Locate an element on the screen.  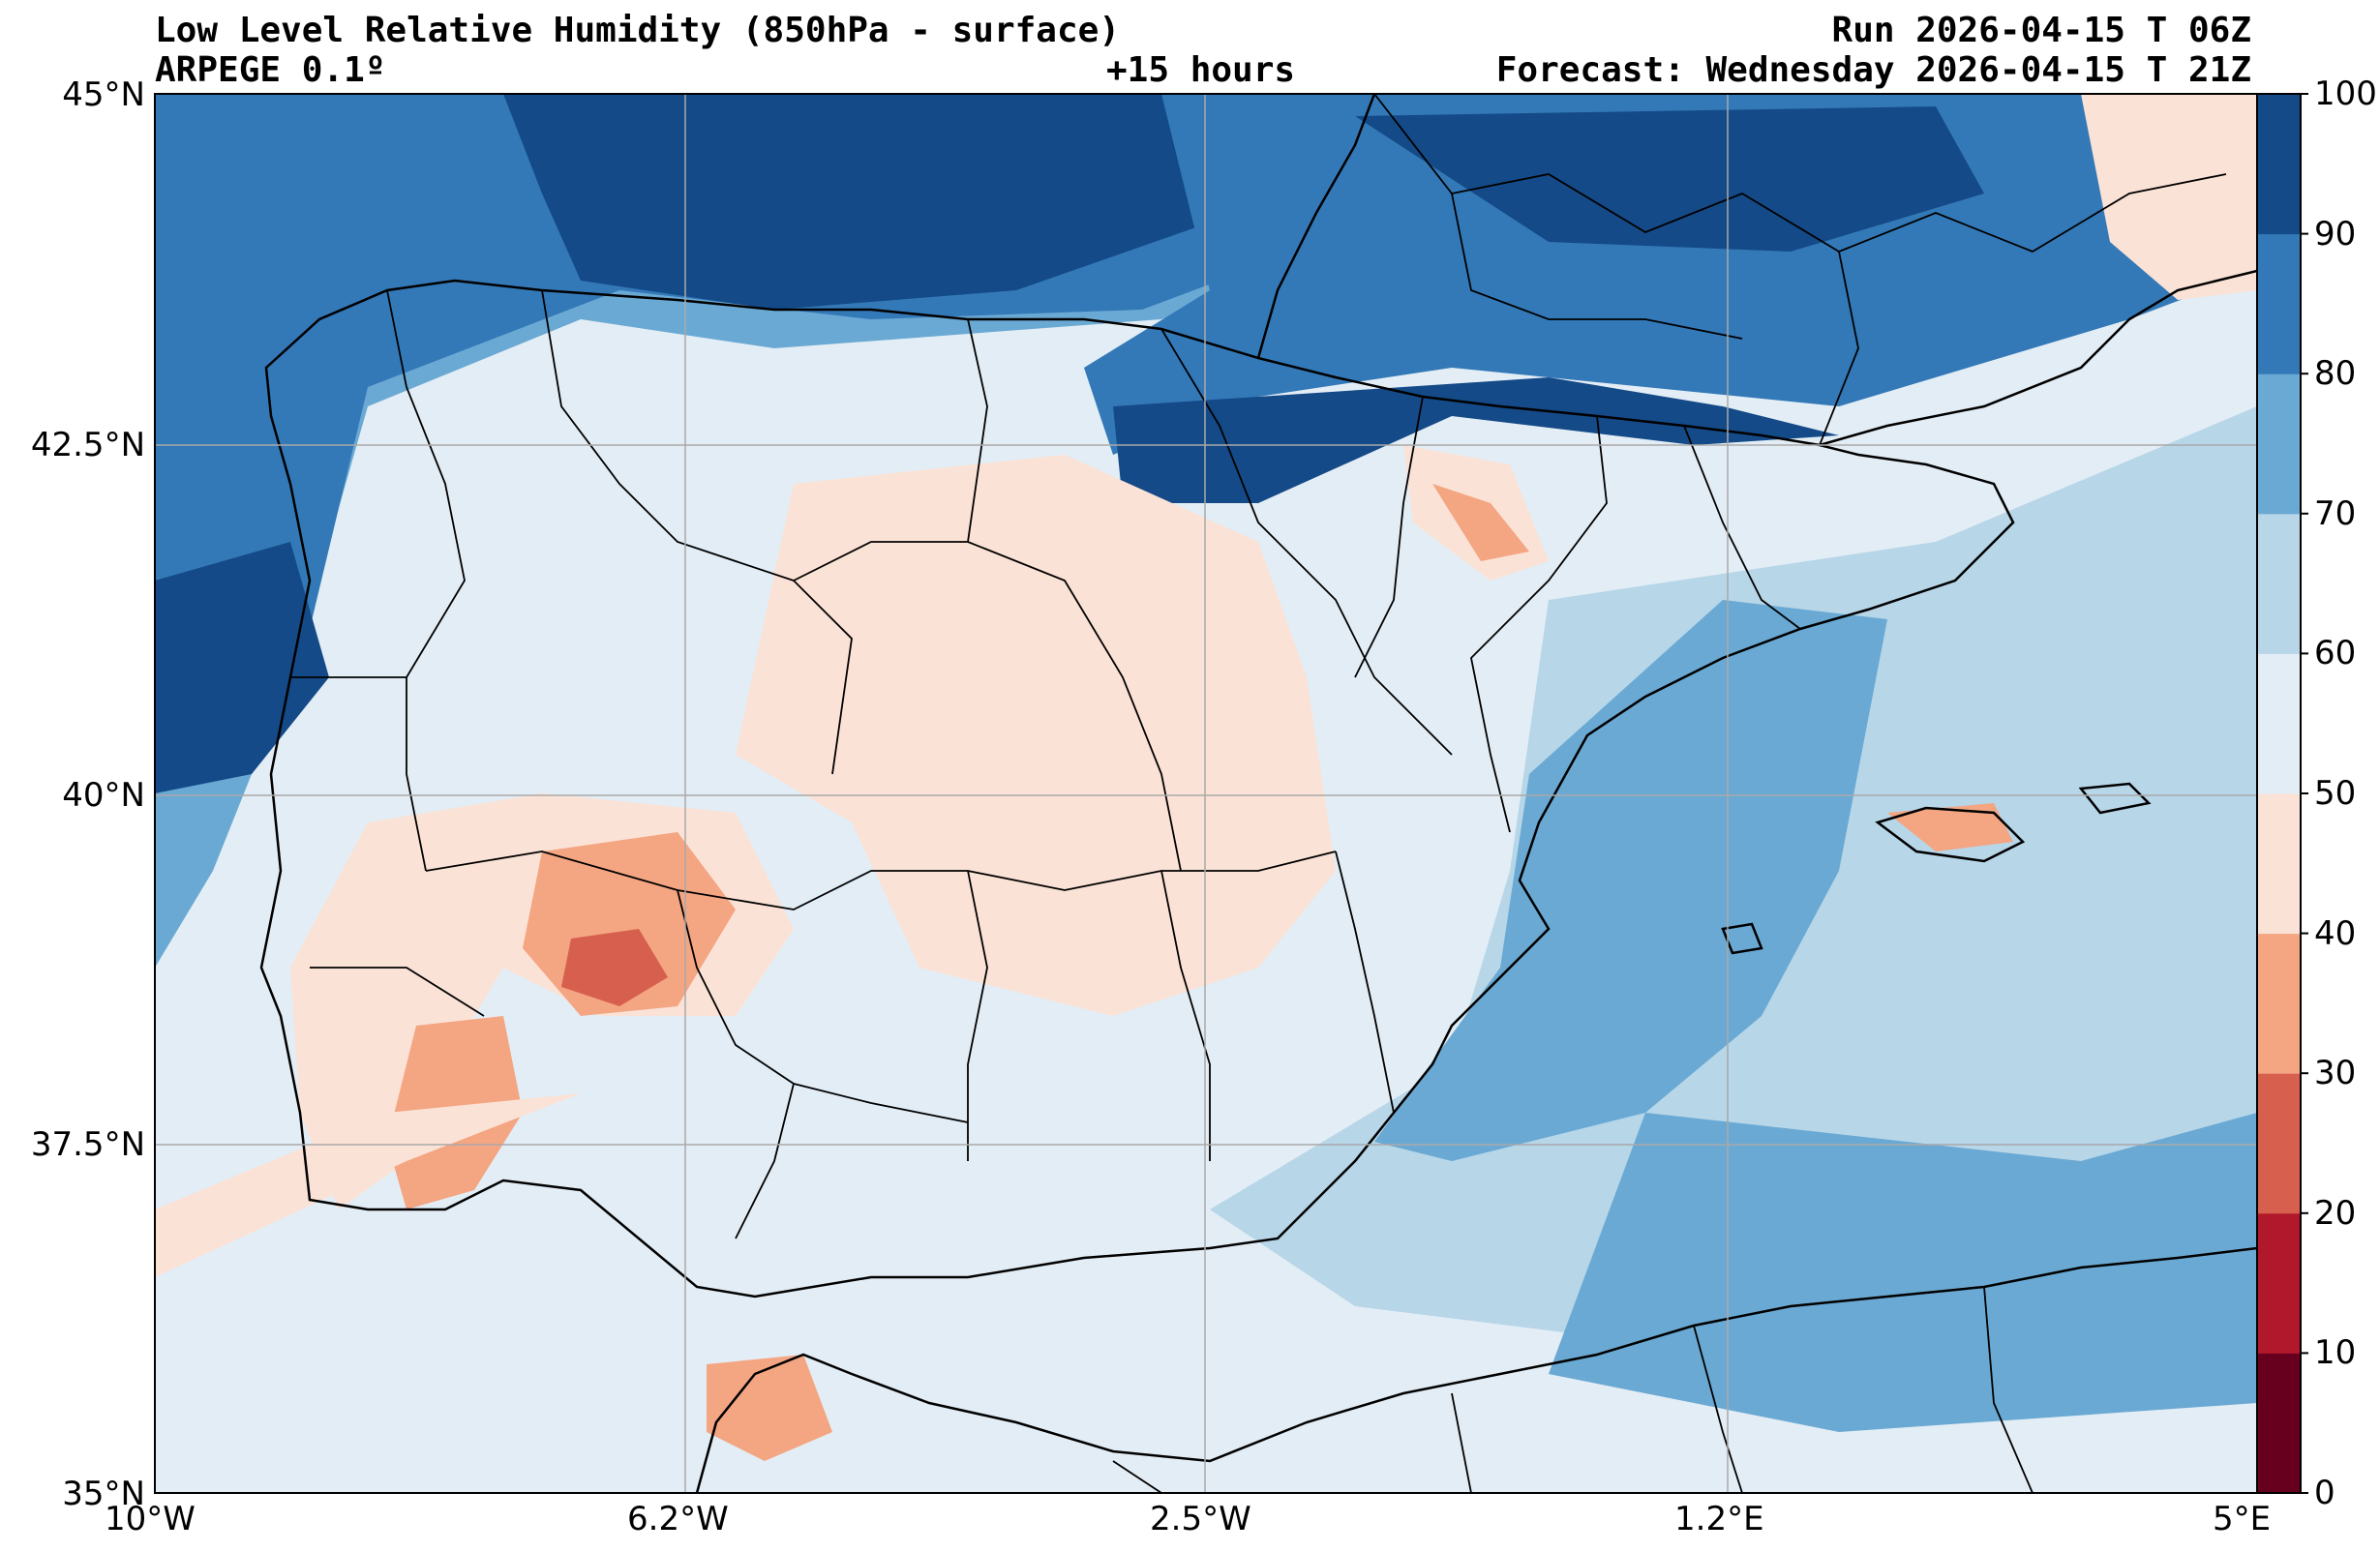
lon-label-6-2w: 6.2°W is located at coordinates (678, 1519).